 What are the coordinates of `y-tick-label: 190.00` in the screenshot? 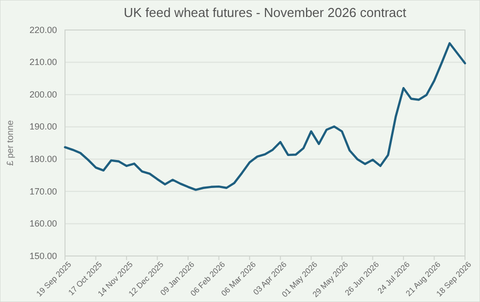 It's located at (43, 127).